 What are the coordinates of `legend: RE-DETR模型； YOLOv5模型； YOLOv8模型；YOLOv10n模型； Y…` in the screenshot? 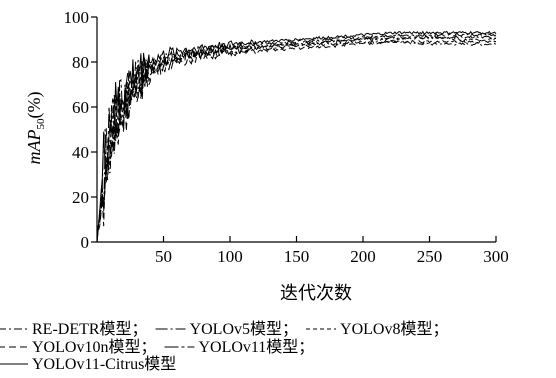 It's located at (224, 346).